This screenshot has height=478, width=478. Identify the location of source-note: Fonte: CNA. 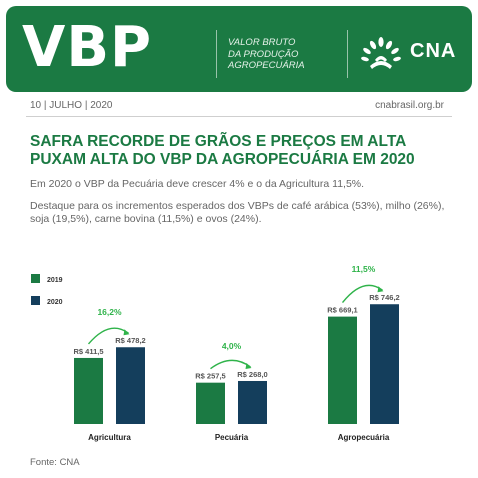
(55, 462).